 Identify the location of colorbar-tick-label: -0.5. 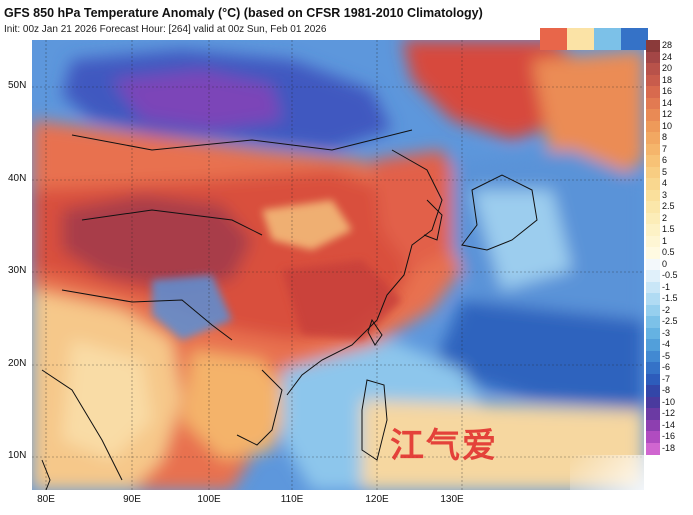
(670, 275).